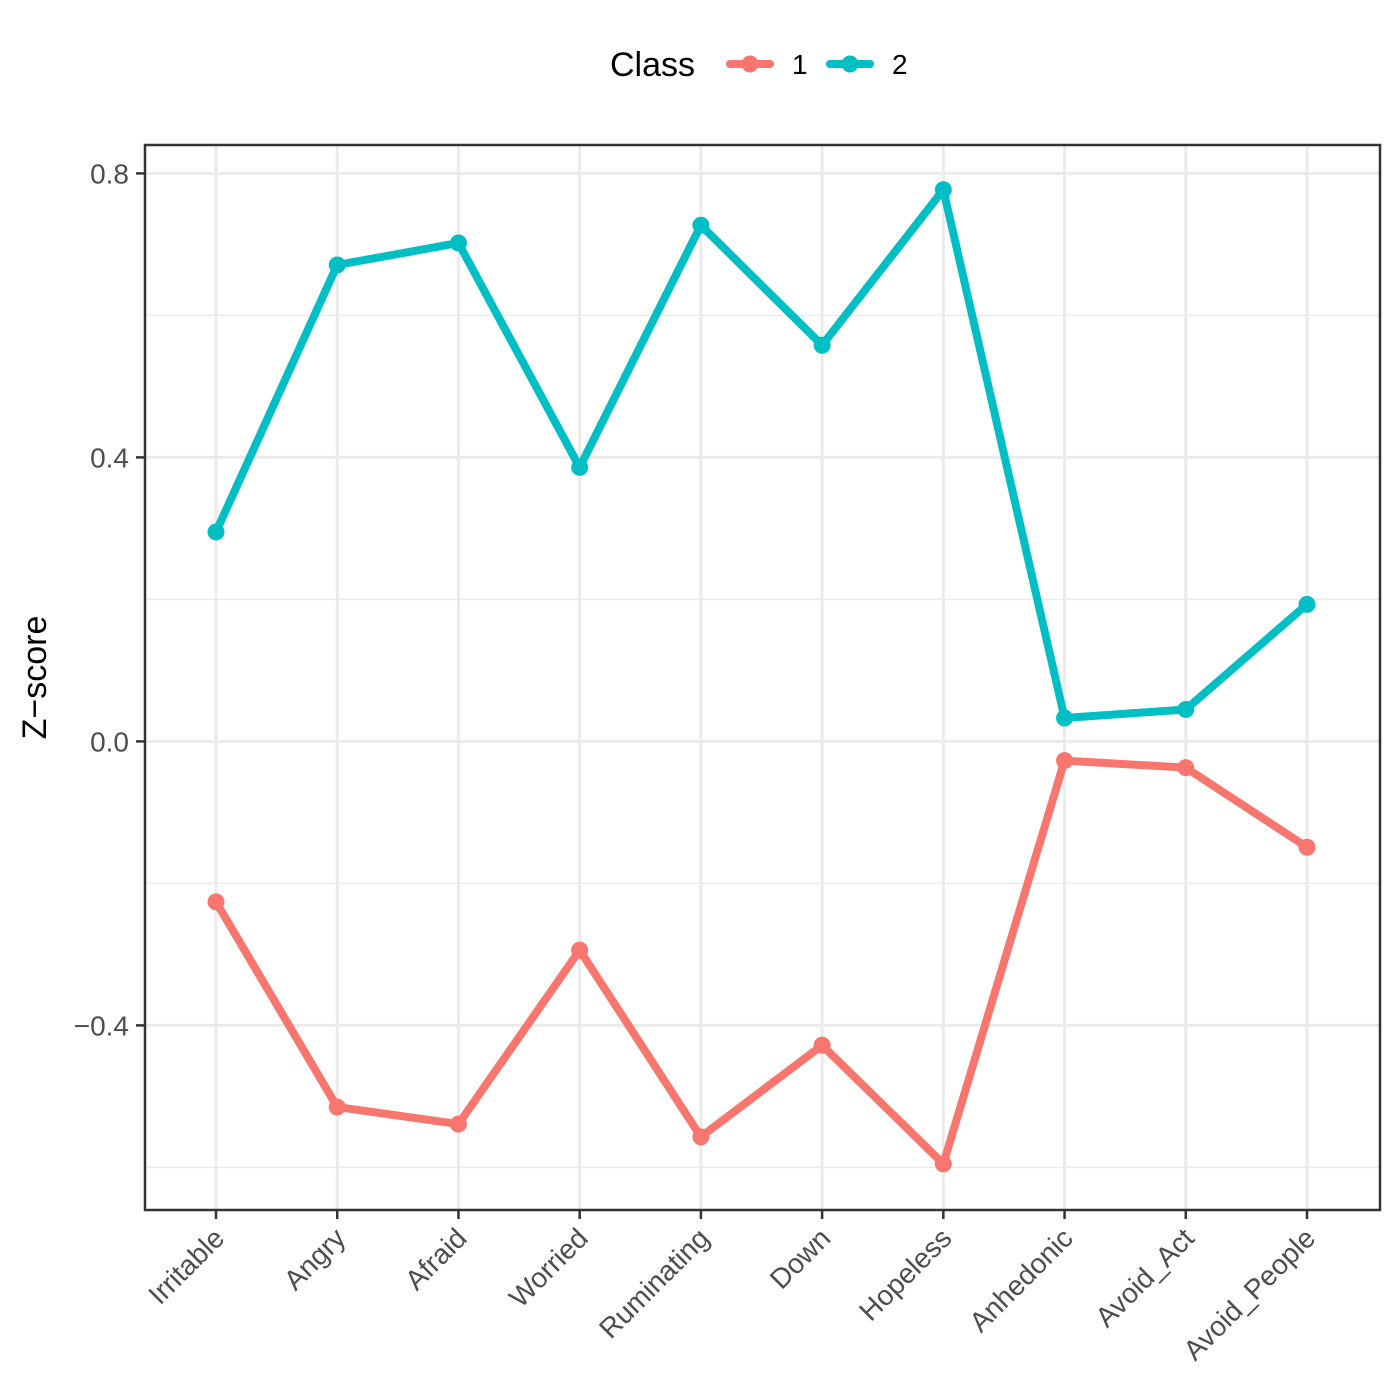 The height and width of the screenshot is (1400, 1400). What do you see at coordinates (109, 599) in the screenshot?
I see `y-axis: 0.8 0.4 0.0 −0.4` at bounding box center [109, 599].